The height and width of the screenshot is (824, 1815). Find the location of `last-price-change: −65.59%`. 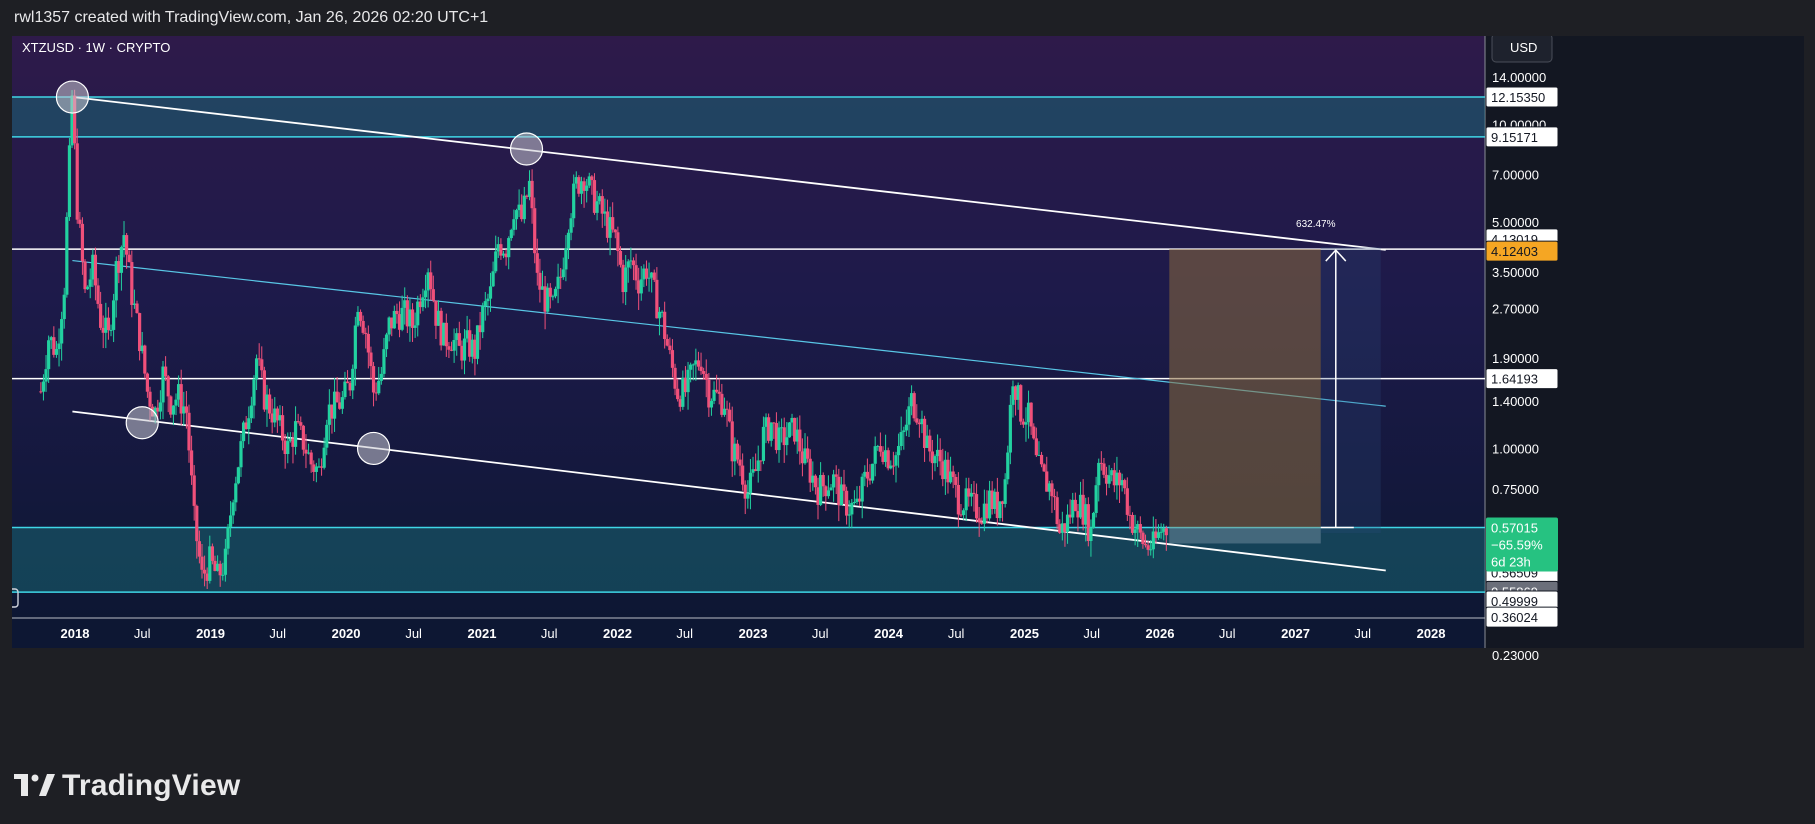

last-price-change: −65.59% is located at coordinates (1517, 544).